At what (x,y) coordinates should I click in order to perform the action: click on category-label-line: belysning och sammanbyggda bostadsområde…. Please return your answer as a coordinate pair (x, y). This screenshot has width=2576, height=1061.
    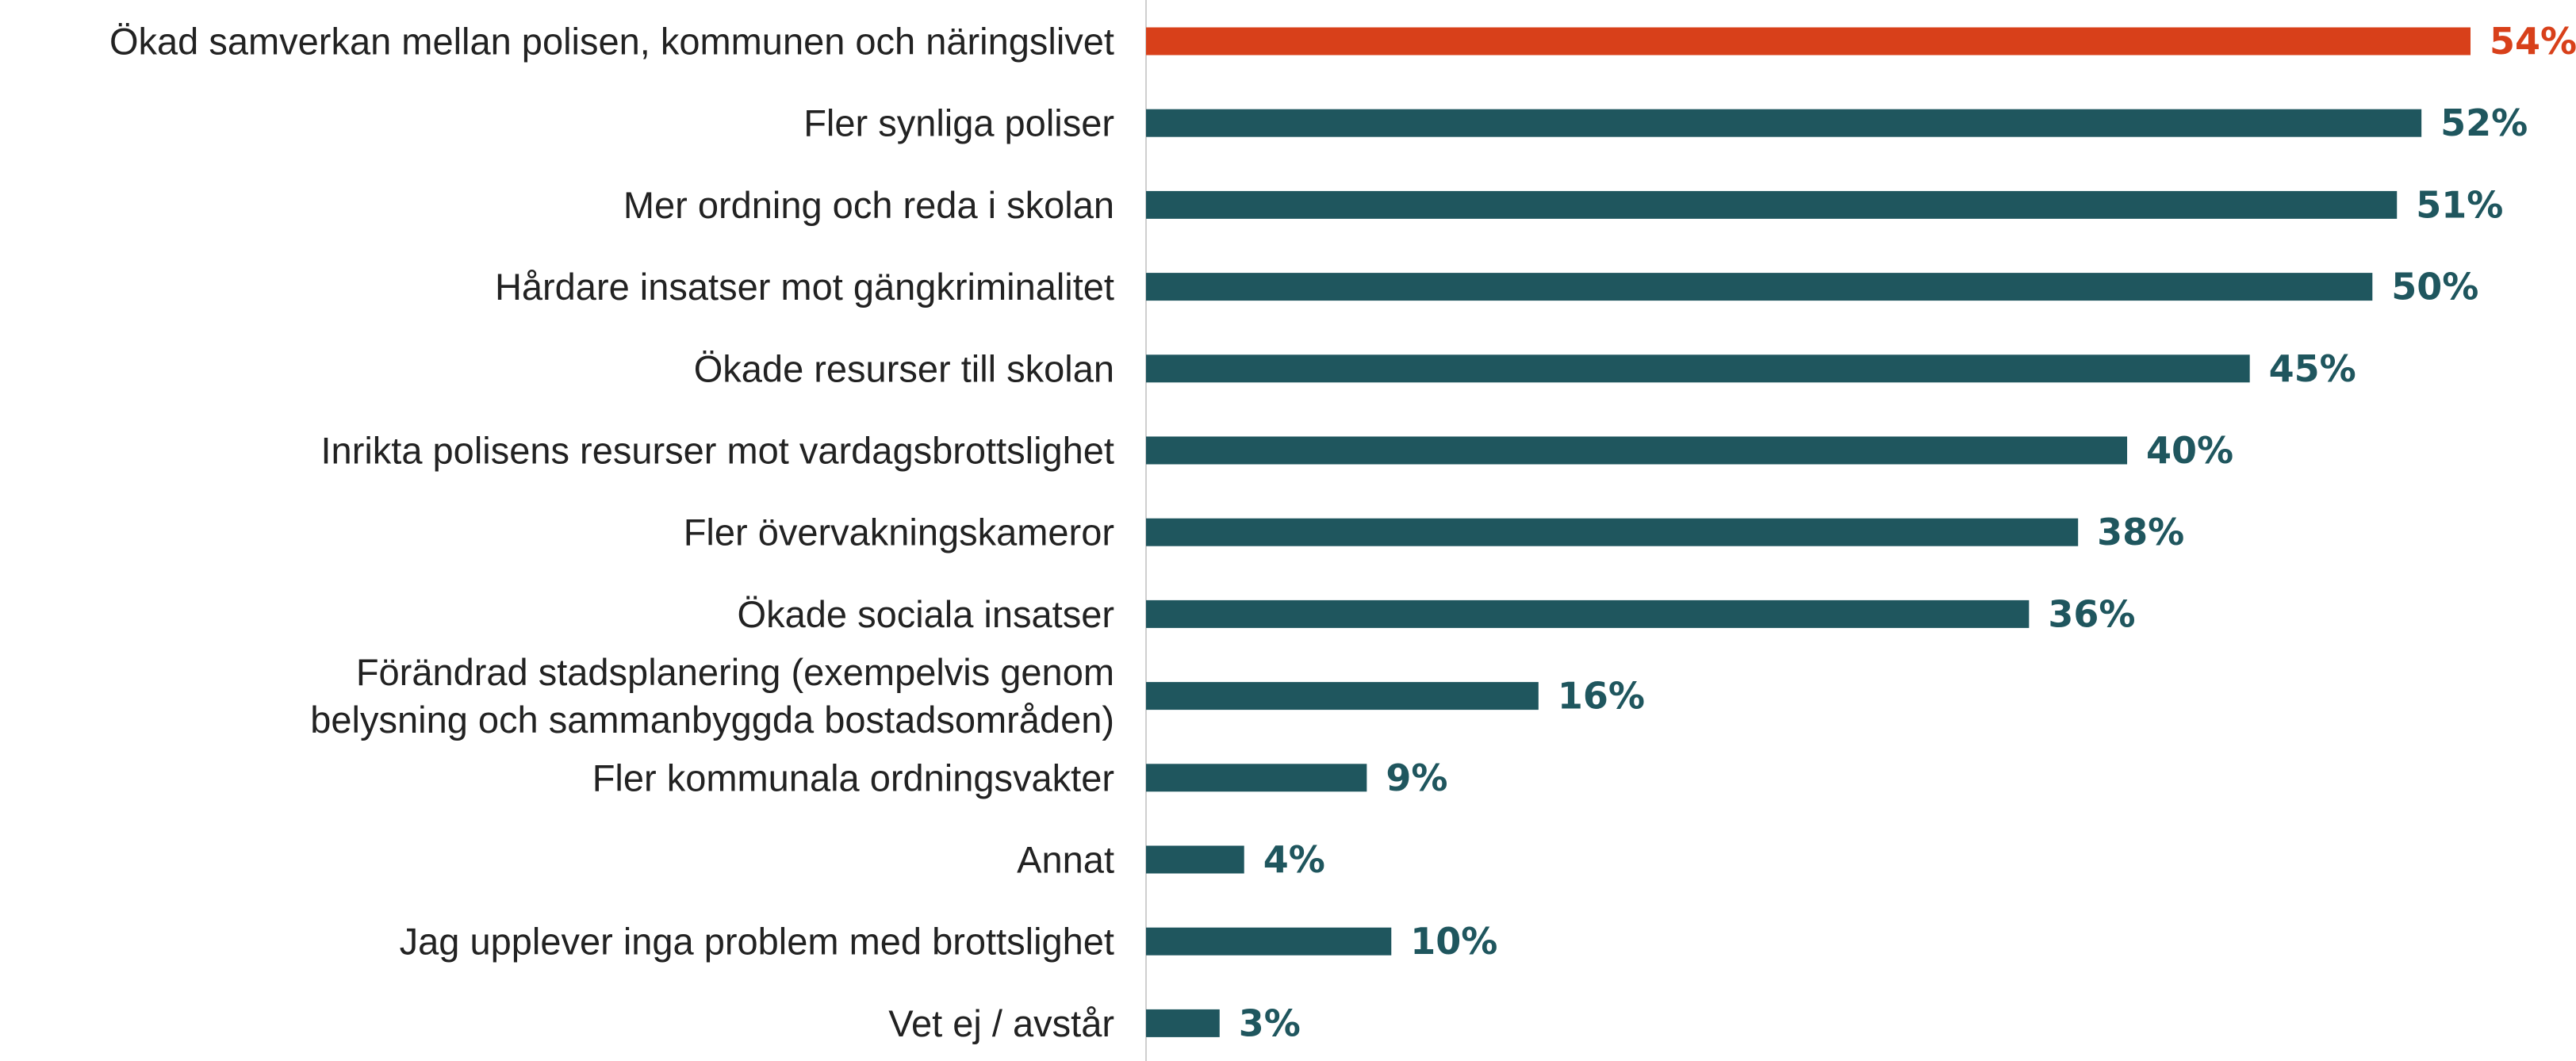
    Looking at the image, I should click on (712, 720).